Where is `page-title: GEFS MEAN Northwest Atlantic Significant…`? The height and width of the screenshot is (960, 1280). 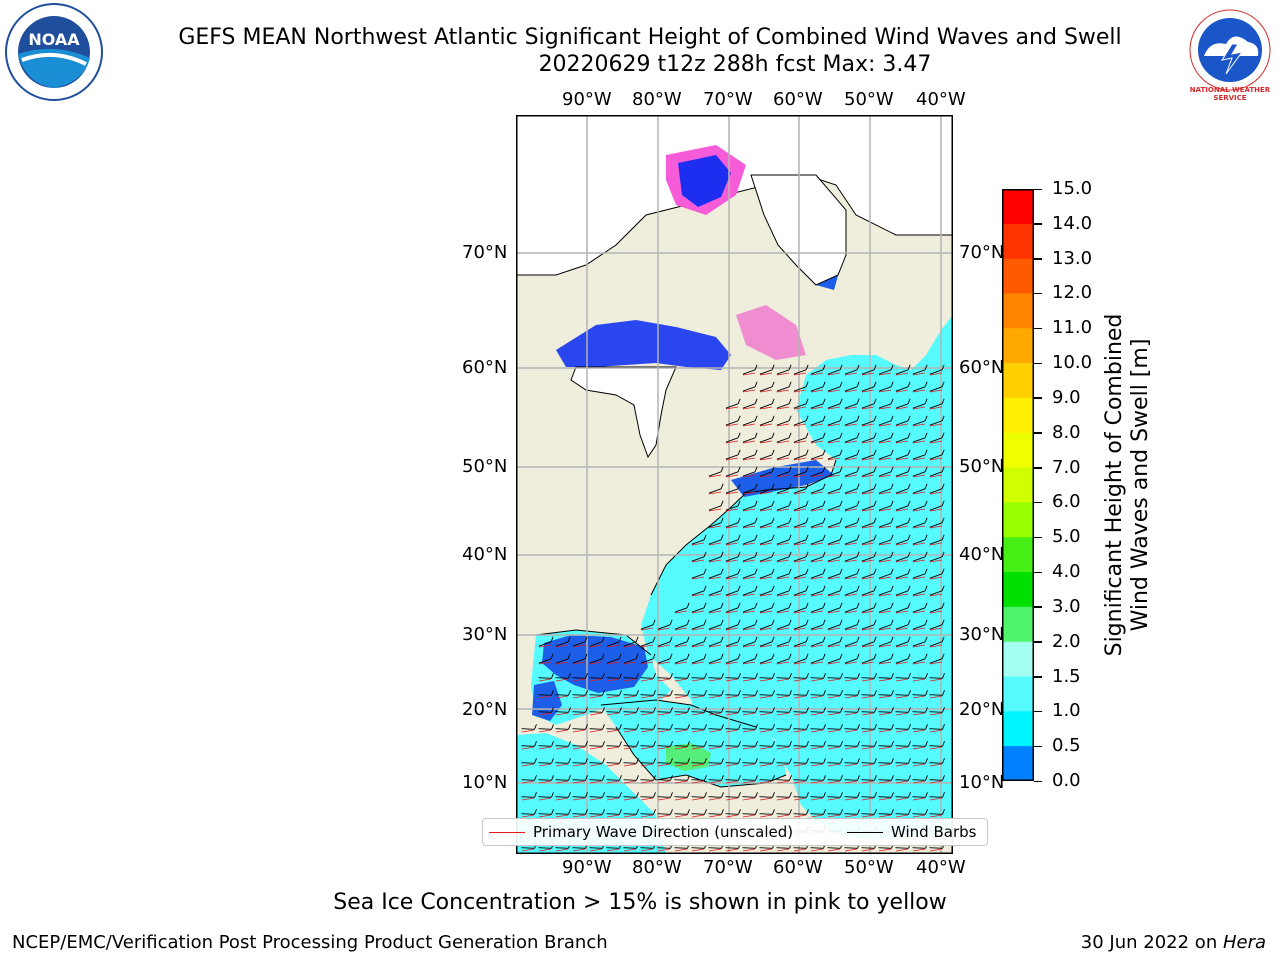
page-title: GEFS MEAN Northwest Atlantic Significant… is located at coordinates (640, 51).